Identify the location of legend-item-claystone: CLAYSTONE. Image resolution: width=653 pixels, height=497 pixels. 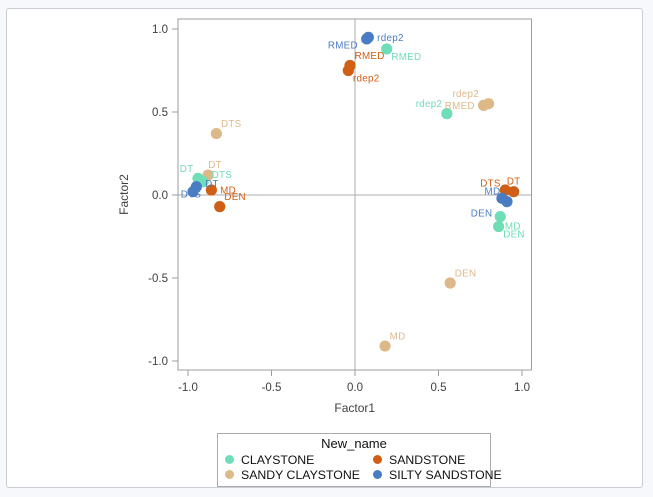
(292, 459).